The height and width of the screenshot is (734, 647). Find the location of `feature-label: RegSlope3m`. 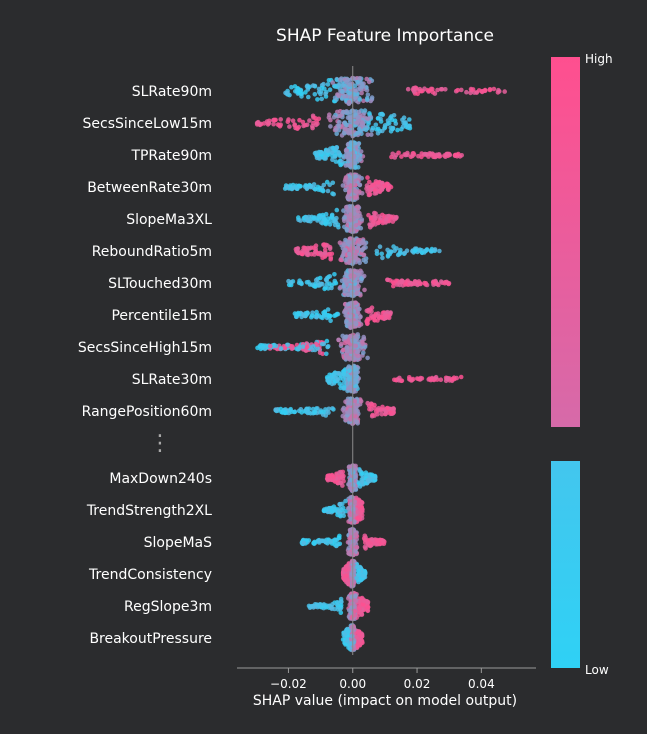

feature-label: RegSlope3m is located at coordinates (168, 607).